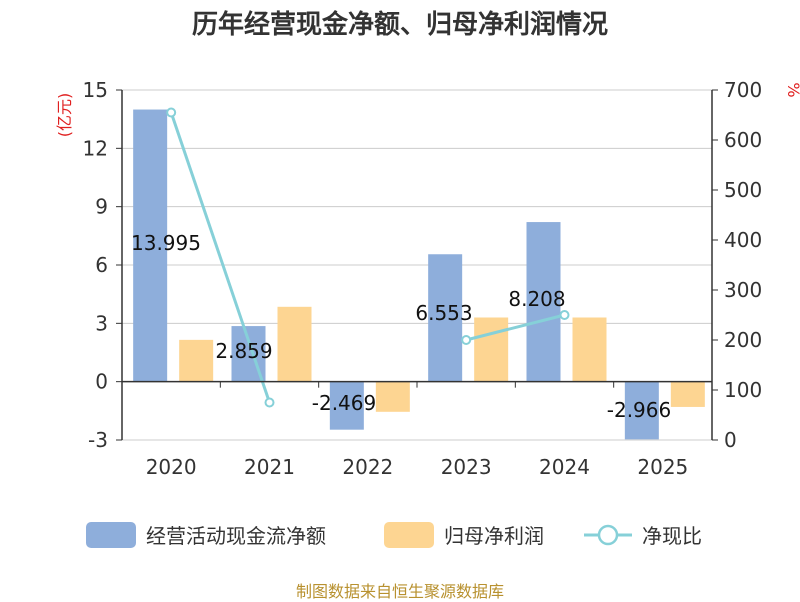  Describe the element at coordinates (536, 299) in the screenshot. I see `cash-flow-value-label: 8.208` at that location.